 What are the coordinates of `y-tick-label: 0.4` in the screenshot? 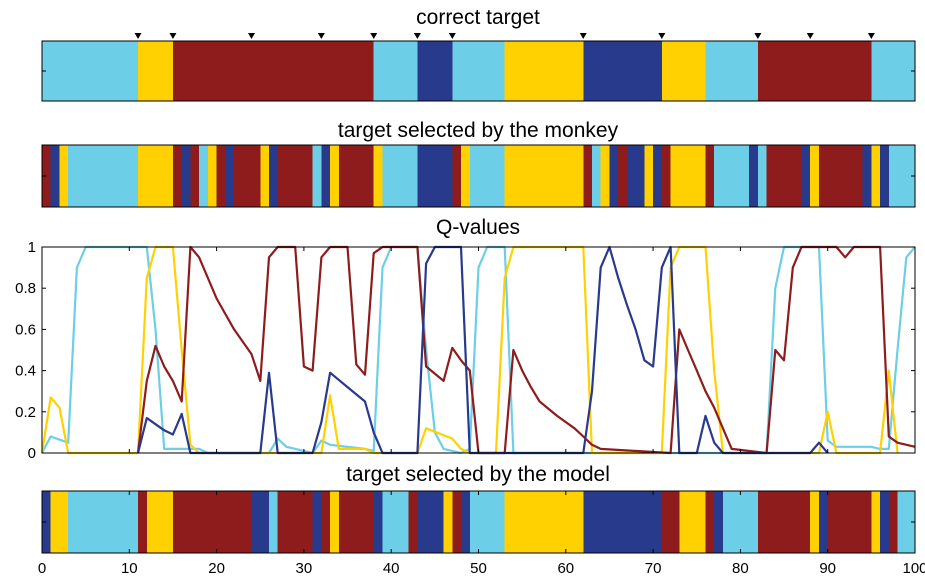 It's located at (25, 371).